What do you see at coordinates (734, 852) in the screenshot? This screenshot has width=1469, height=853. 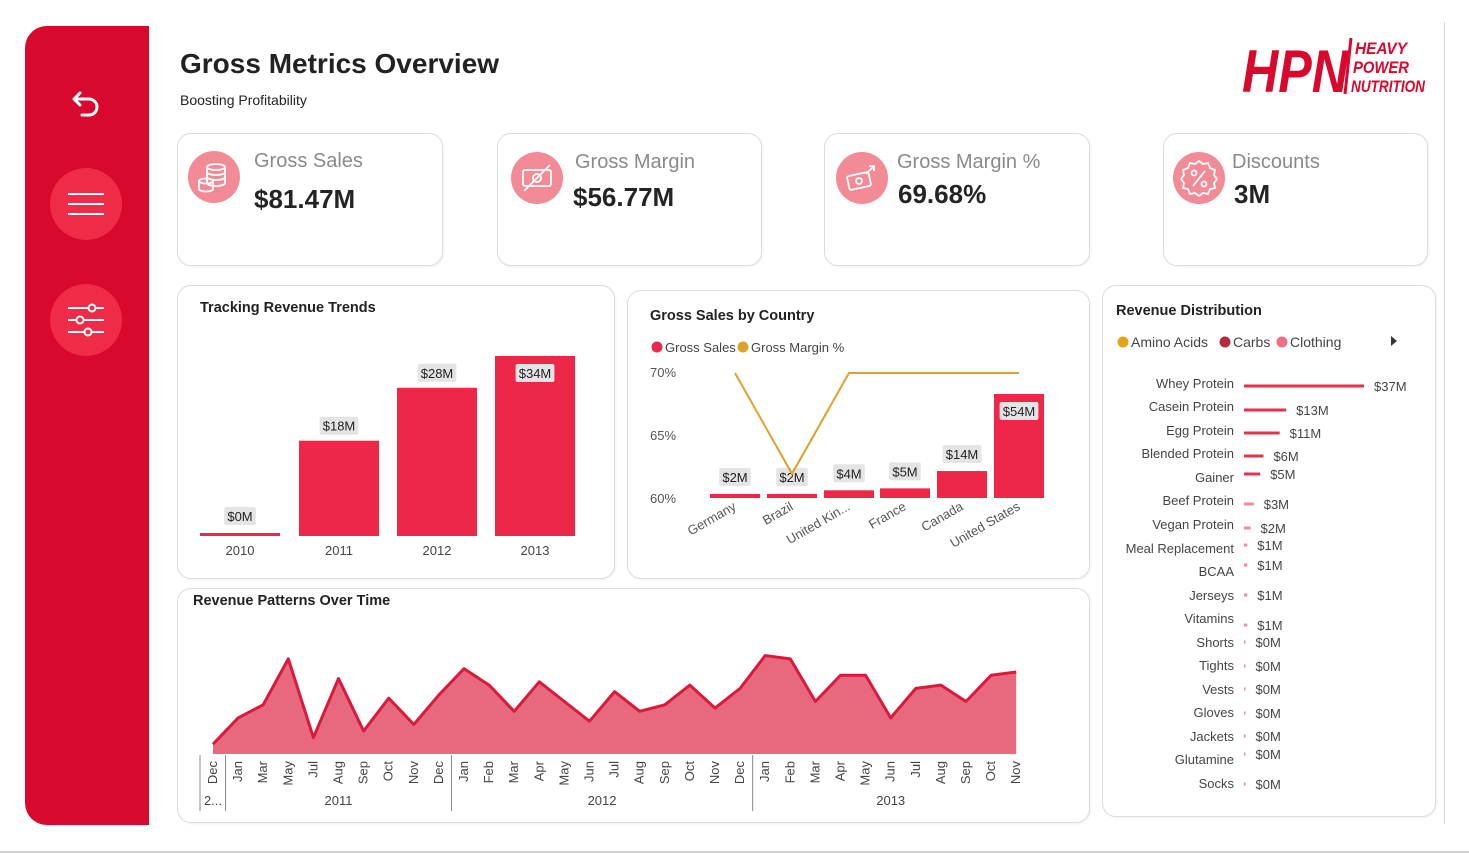 I see `page-bottom-border` at bounding box center [734, 852].